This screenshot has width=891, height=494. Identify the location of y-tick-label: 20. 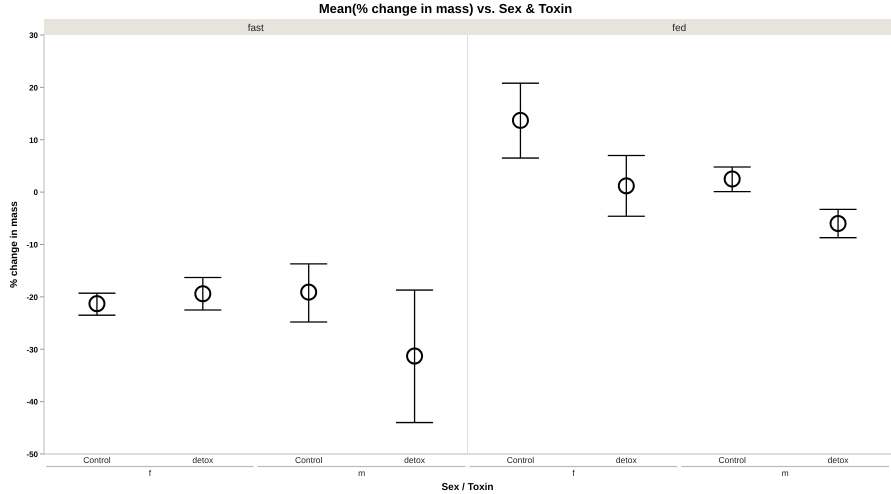
(34, 87).